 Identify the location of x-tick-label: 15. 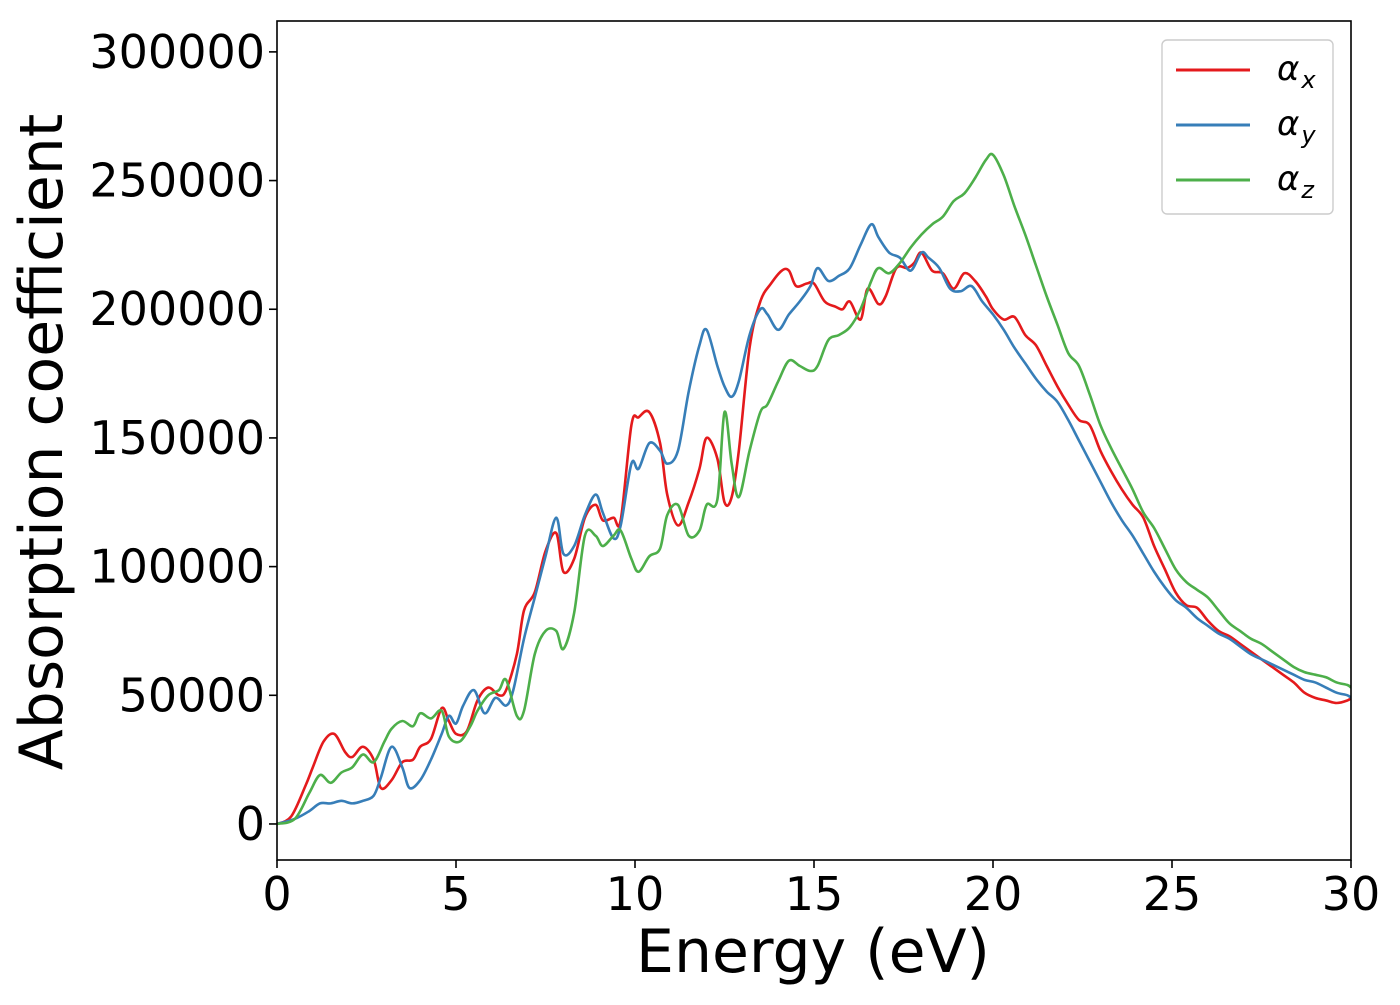
(814, 894).